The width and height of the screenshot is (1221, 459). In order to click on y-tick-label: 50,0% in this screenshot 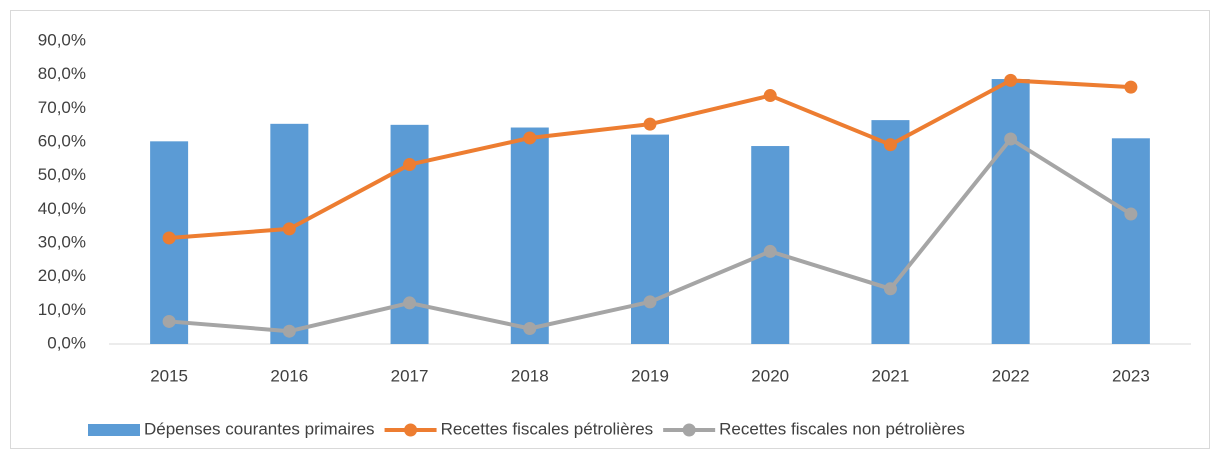, I will do `click(62, 174)`.